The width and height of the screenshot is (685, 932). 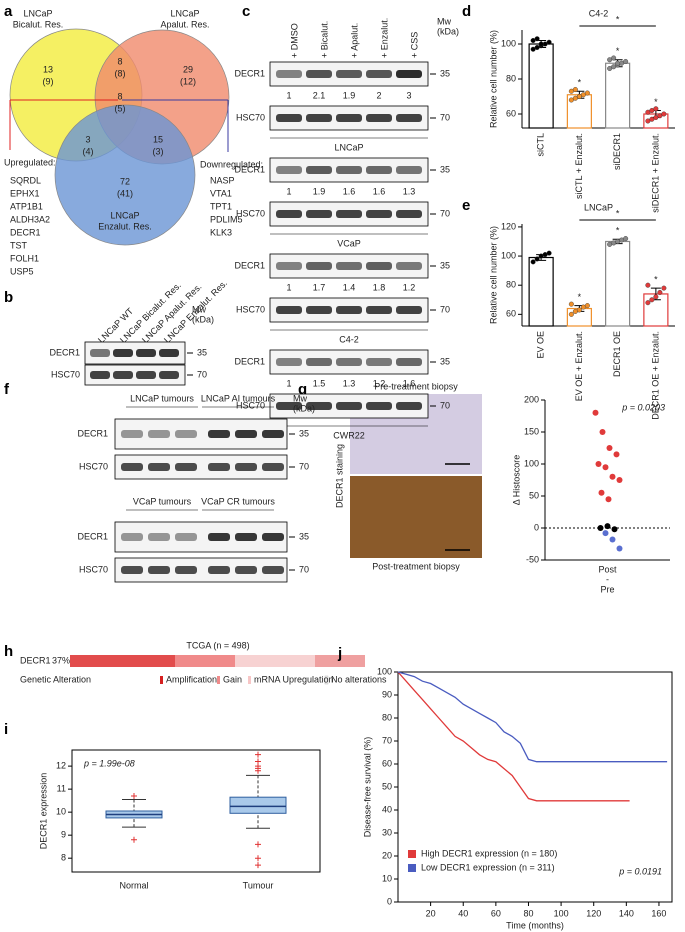 What do you see at coordinates (134, 839) in the screenshot?
I see `outlier` at bounding box center [134, 839].